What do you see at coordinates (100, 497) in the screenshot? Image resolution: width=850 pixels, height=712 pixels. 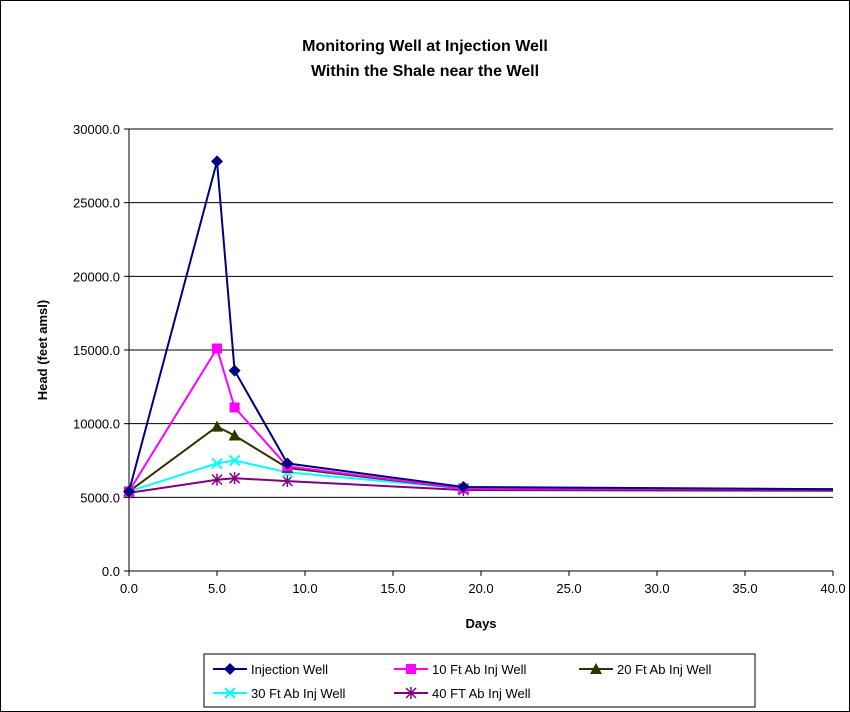 I see `y-tick-label: 5000.0` at bounding box center [100, 497].